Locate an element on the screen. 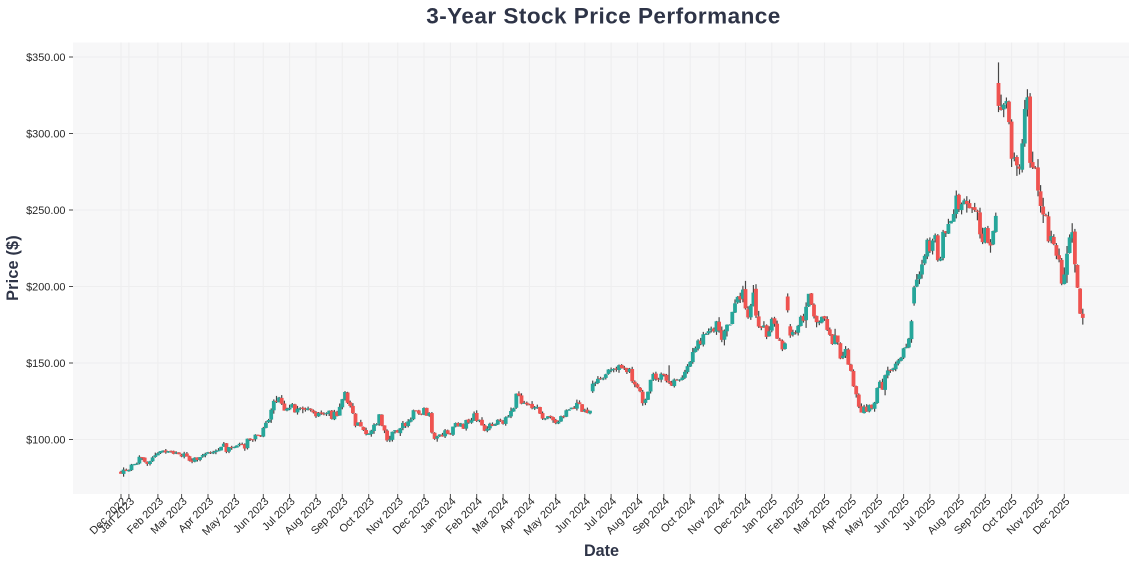 The width and height of the screenshot is (1140, 566). svg-text: $200.00 is located at coordinates (45, 287).